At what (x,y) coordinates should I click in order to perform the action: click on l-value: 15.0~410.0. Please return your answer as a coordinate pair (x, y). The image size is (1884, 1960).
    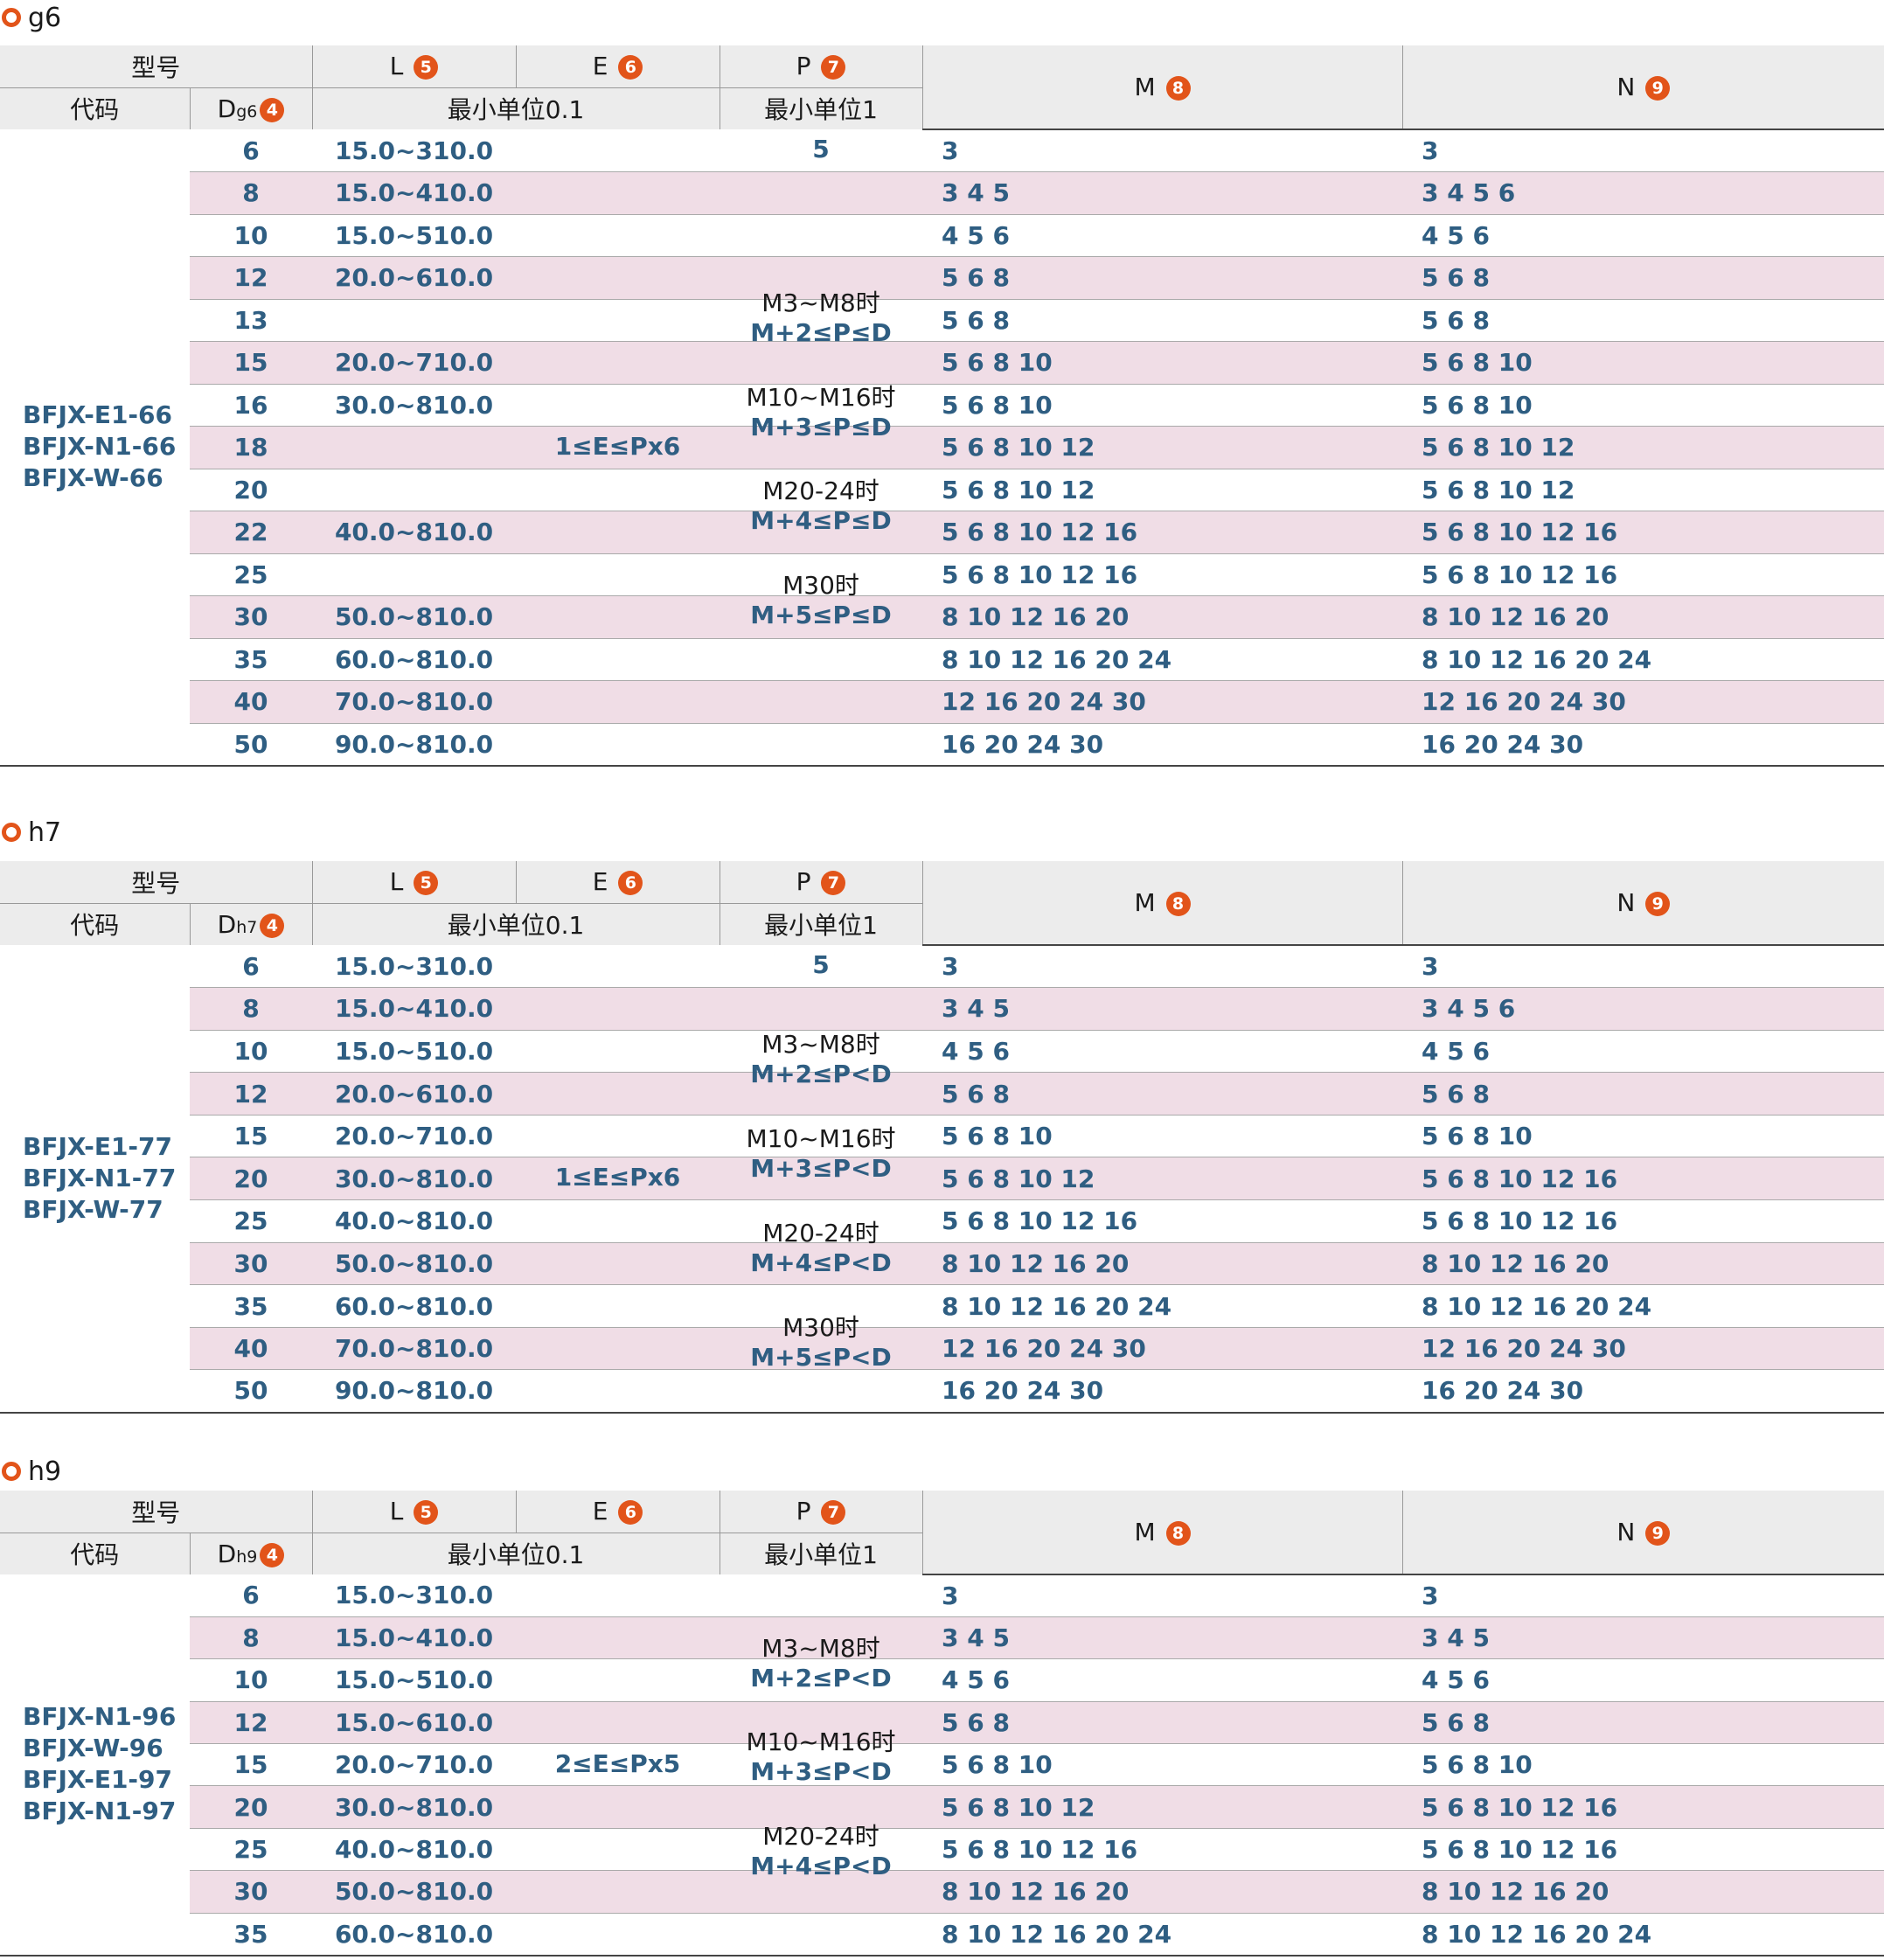
    Looking at the image, I should click on (414, 1009).